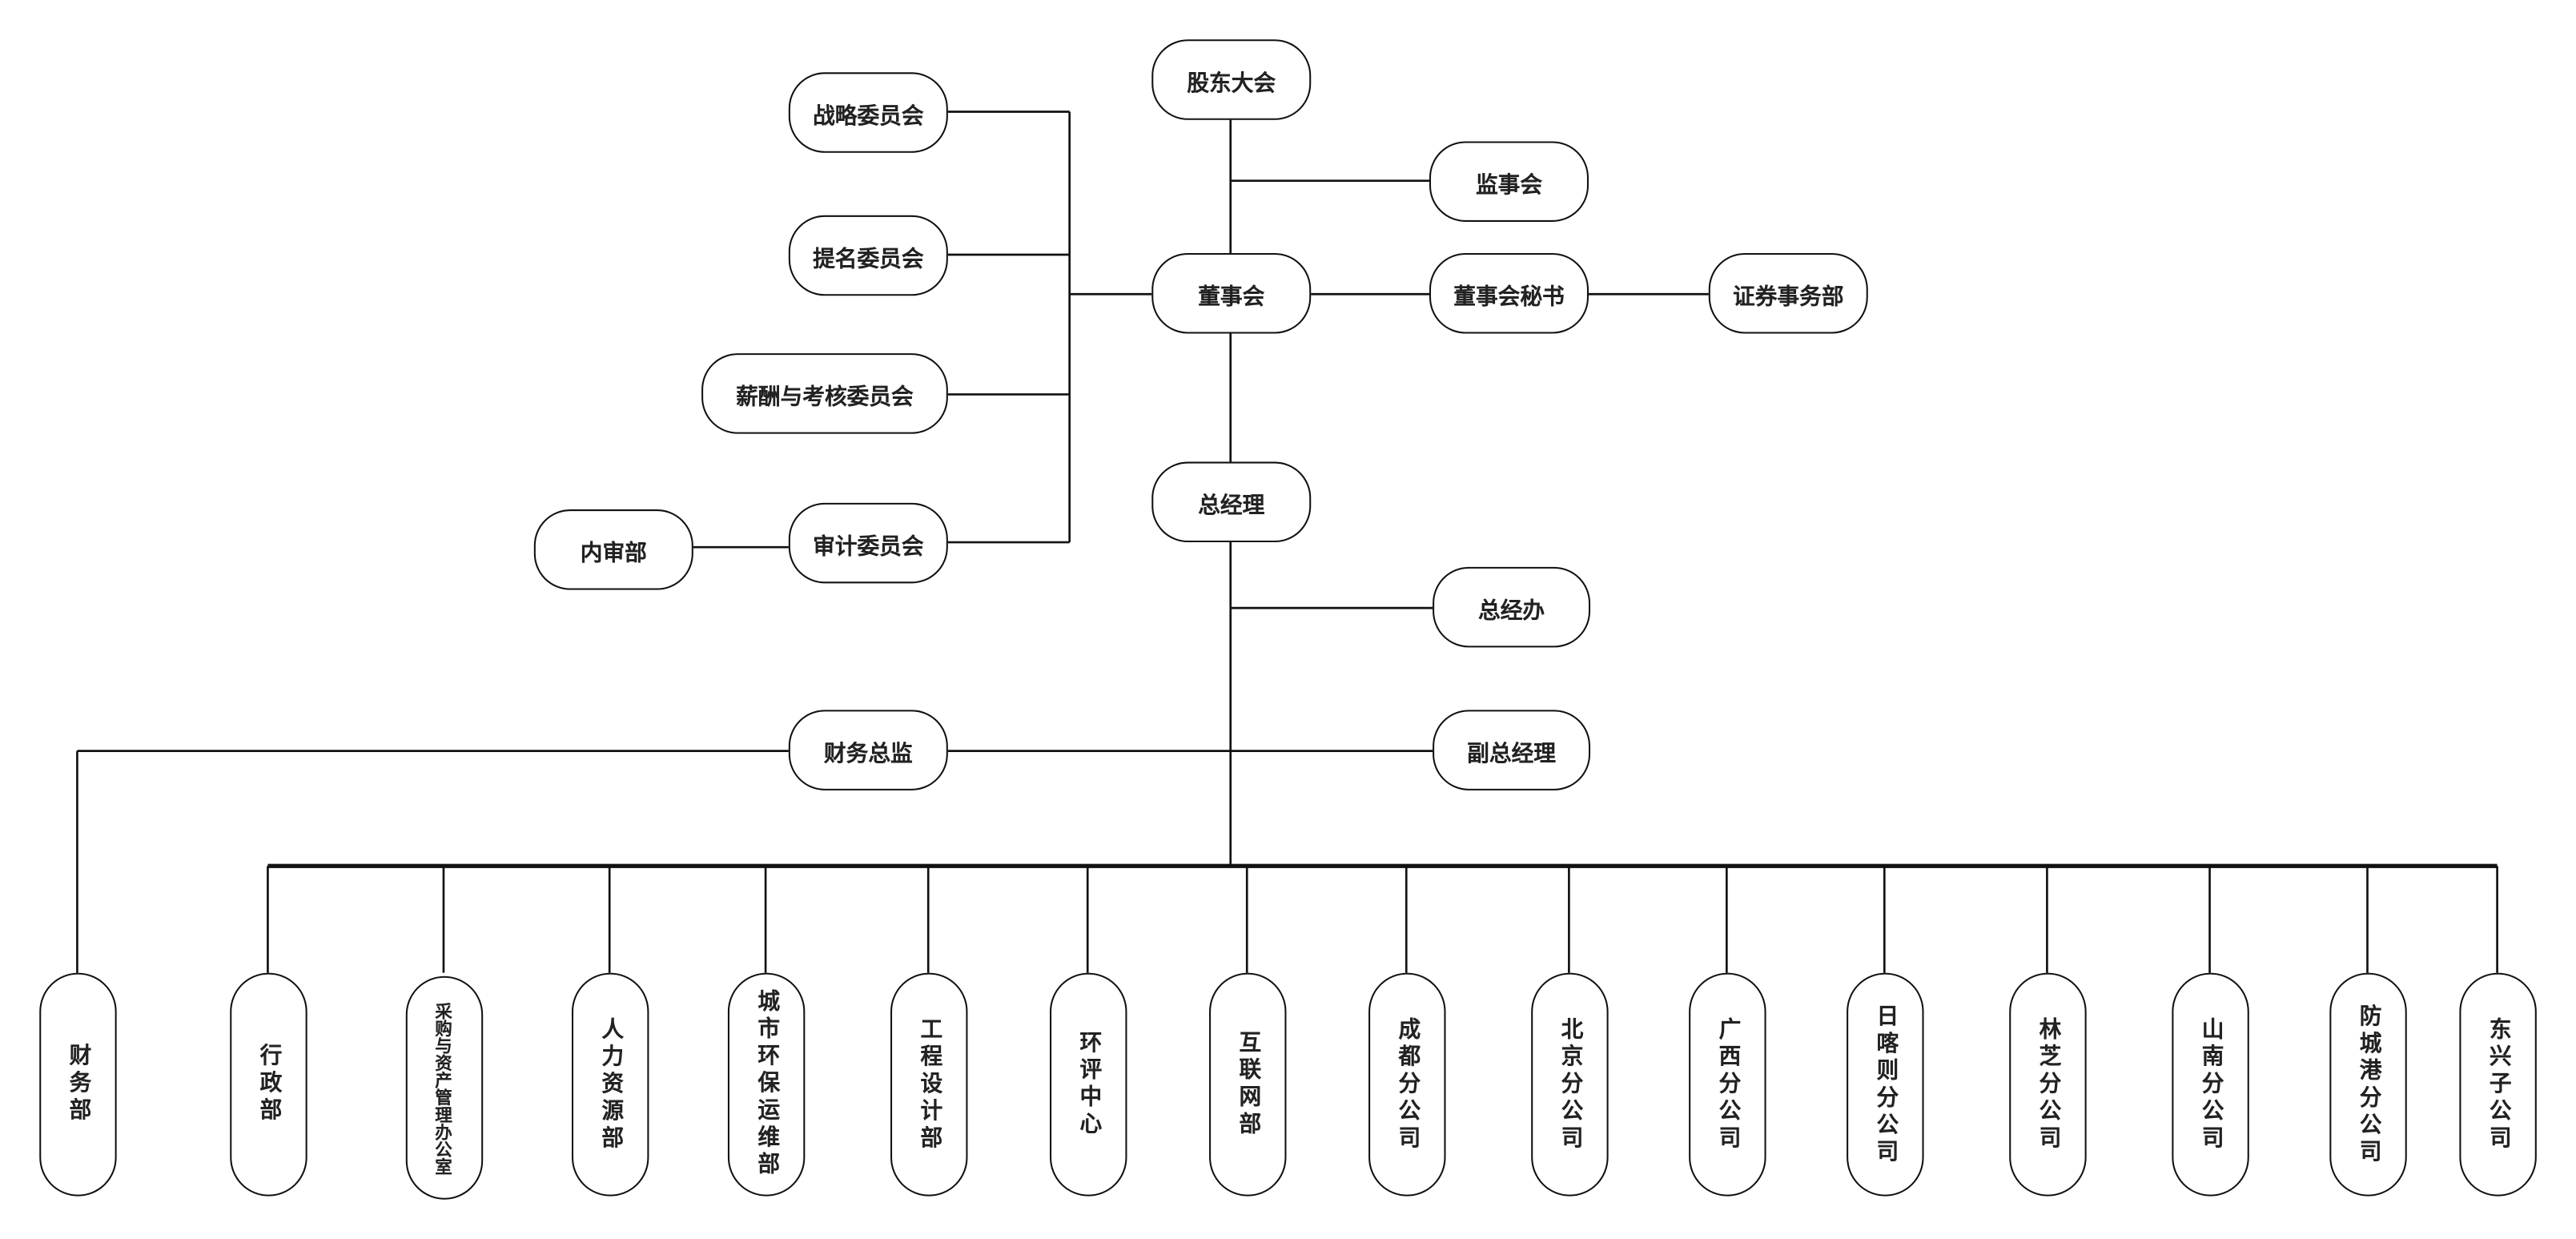  I want to click on node-compensation: 薪酬与考核委员会, so click(824, 393).